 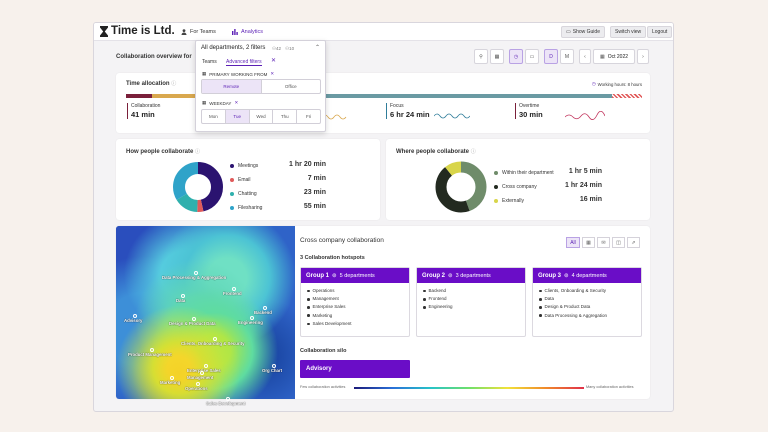 I want to click on group-3-item: Clients, Onboarding & Security, so click(x=587, y=291).